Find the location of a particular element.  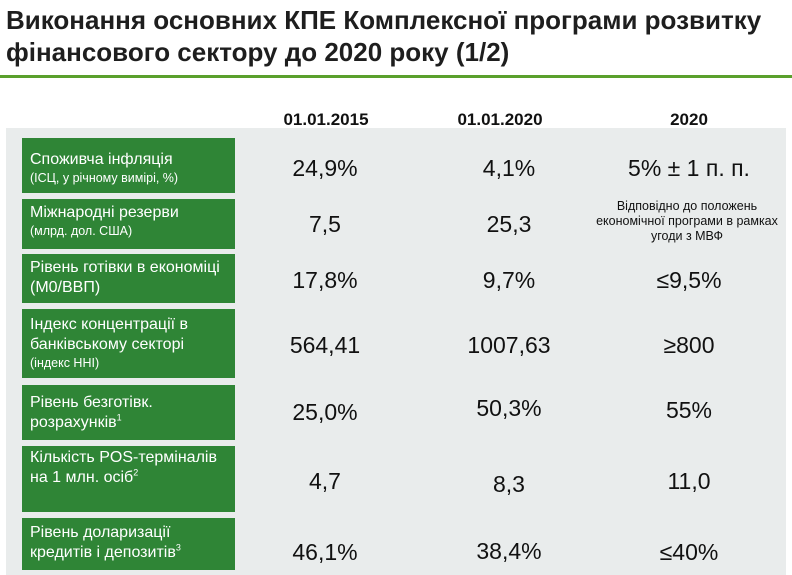

column-header-2015: 01.01.2015 is located at coordinates (326, 119).